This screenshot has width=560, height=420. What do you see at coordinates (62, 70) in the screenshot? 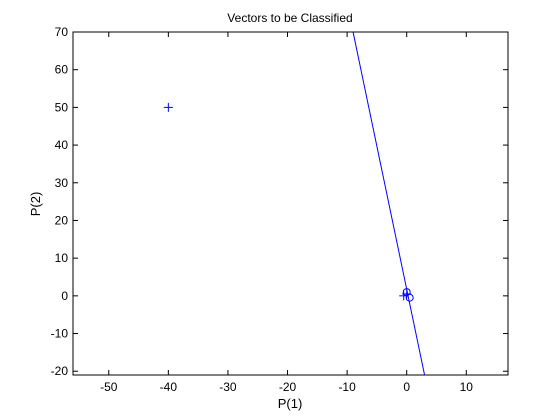
I see `y-tick-label: 60` at bounding box center [62, 70].